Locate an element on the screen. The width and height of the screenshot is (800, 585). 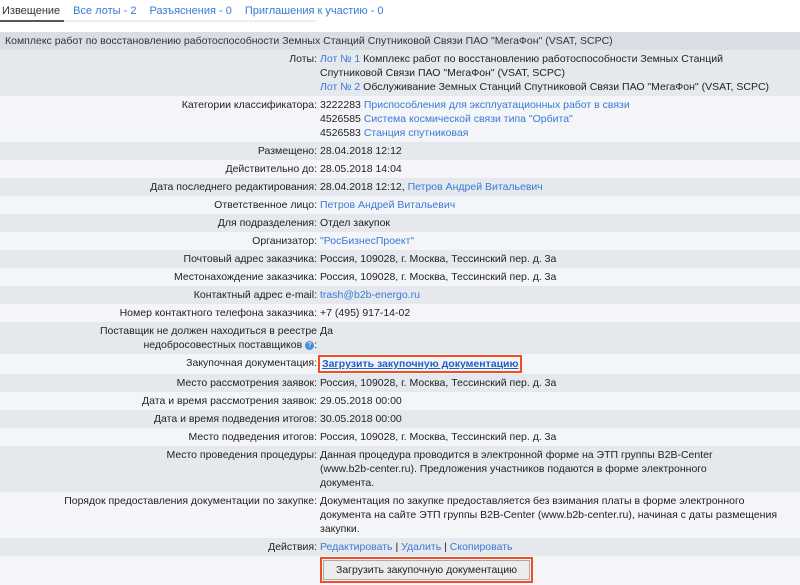
value: +7 (495) 917-14-02 is located at coordinates (560, 313).